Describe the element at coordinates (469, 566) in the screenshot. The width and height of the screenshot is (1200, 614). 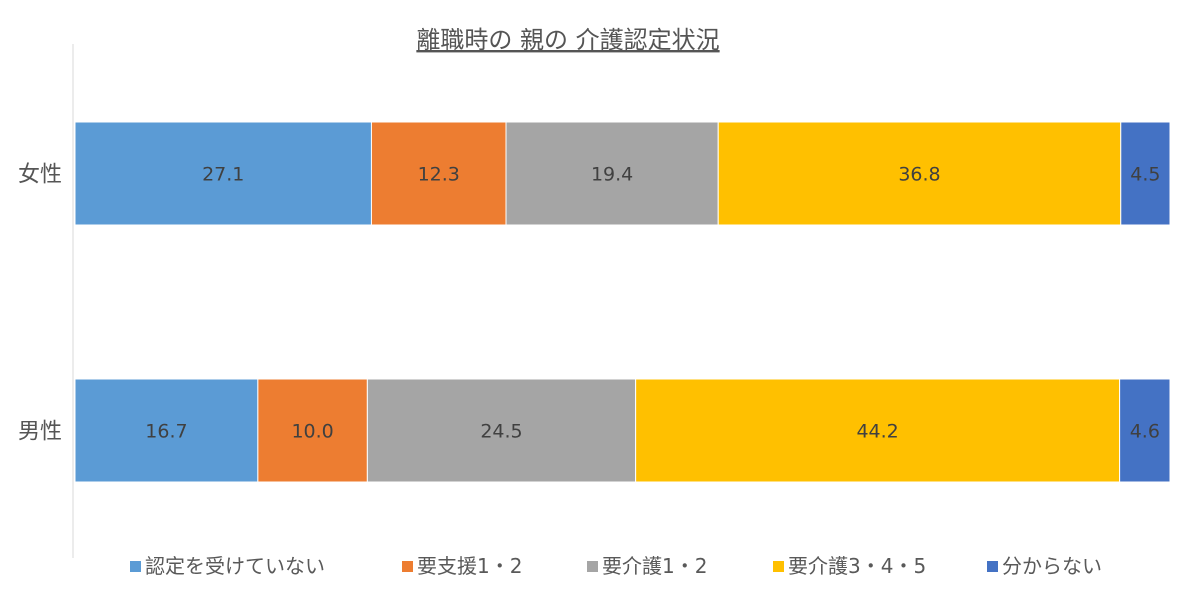
I see `legend-label: 要支援1・2` at that location.